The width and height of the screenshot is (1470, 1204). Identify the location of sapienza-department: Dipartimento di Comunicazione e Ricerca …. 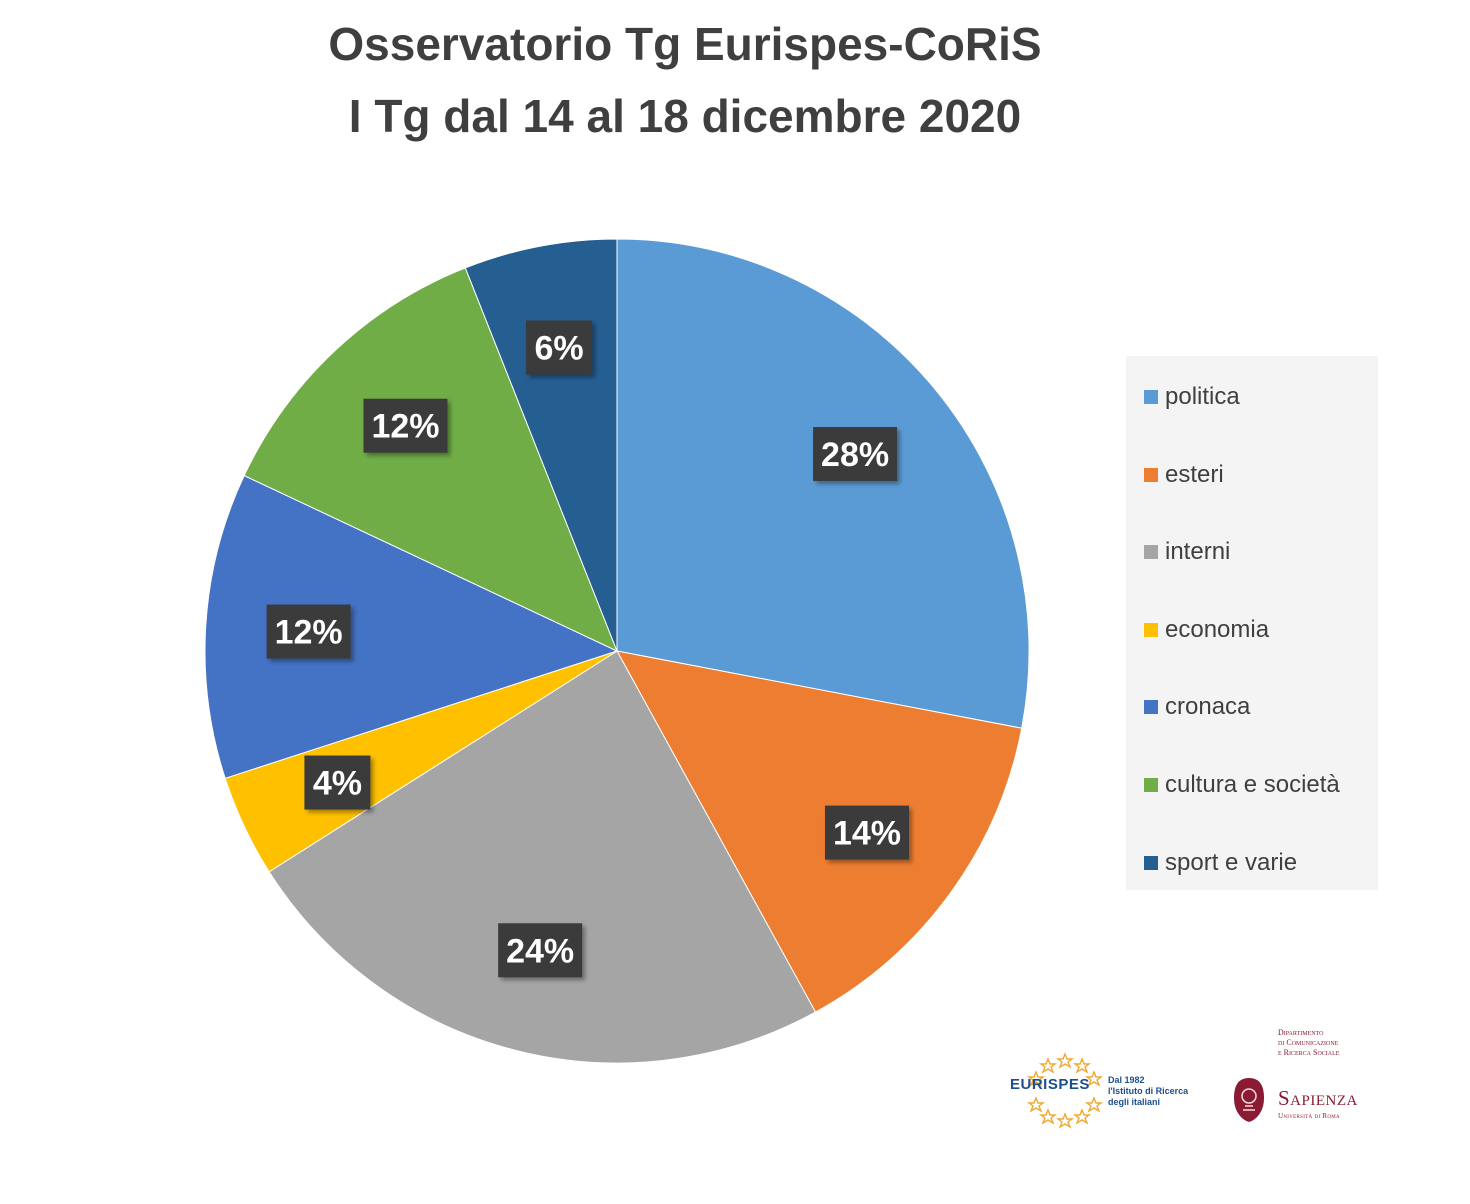
(1333, 1043).